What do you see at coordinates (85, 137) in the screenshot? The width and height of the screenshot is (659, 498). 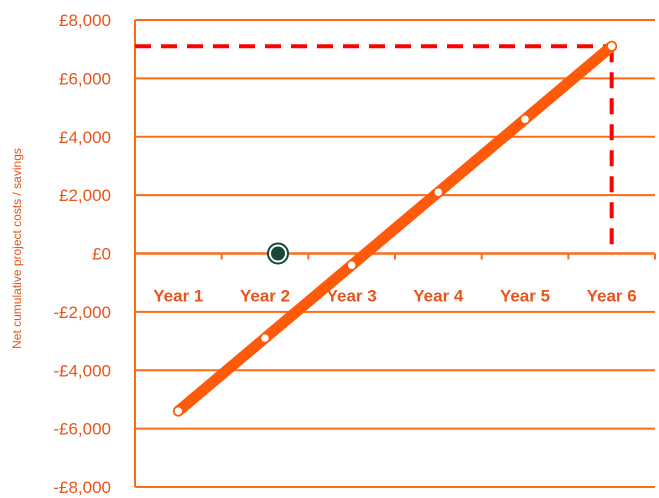 I see `y-tick-label: £4,000` at bounding box center [85, 137].